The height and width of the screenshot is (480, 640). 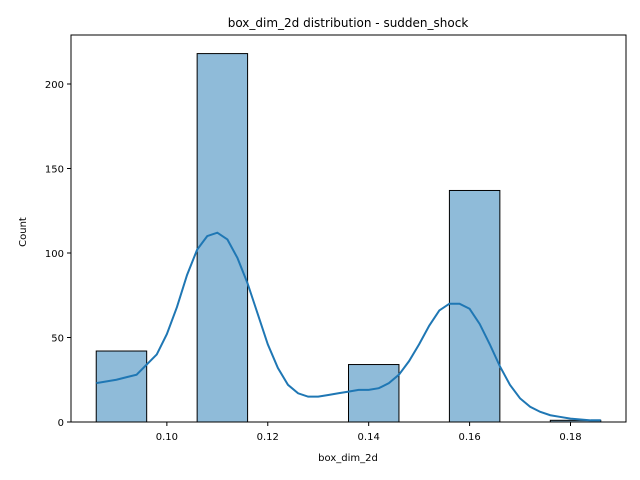 What do you see at coordinates (369, 437) in the screenshot?
I see `x-tick-label: 0.14` at bounding box center [369, 437].